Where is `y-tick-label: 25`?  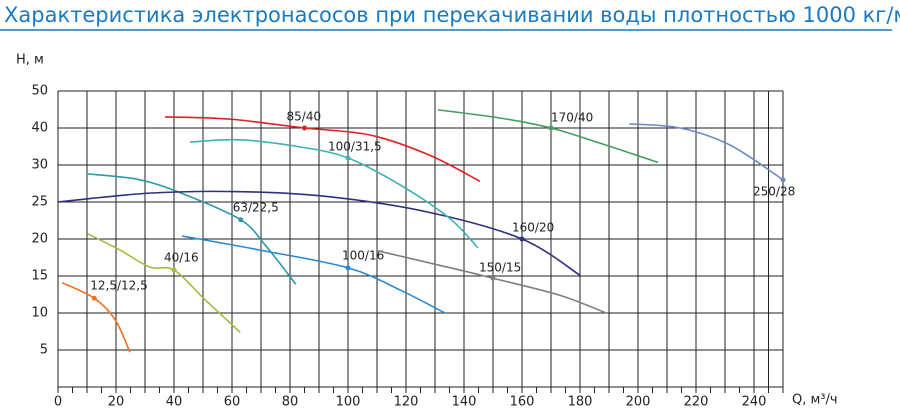 y-tick-label: 25 is located at coordinates (39, 202).